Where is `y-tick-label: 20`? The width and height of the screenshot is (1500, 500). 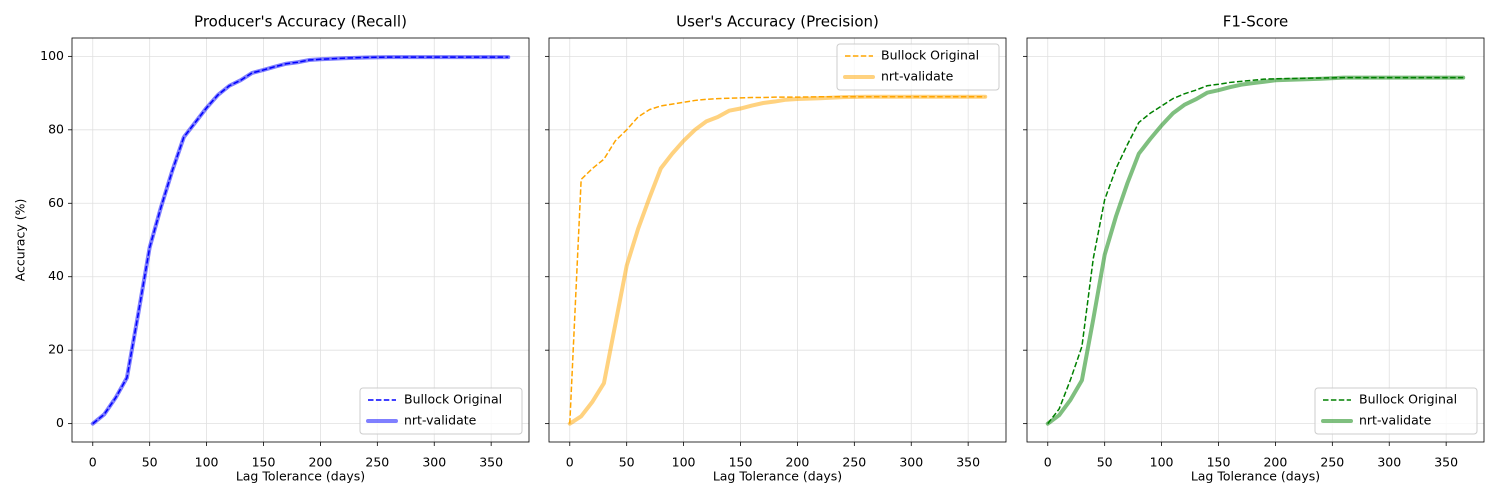
y-tick-label: 20 is located at coordinates (56, 349).